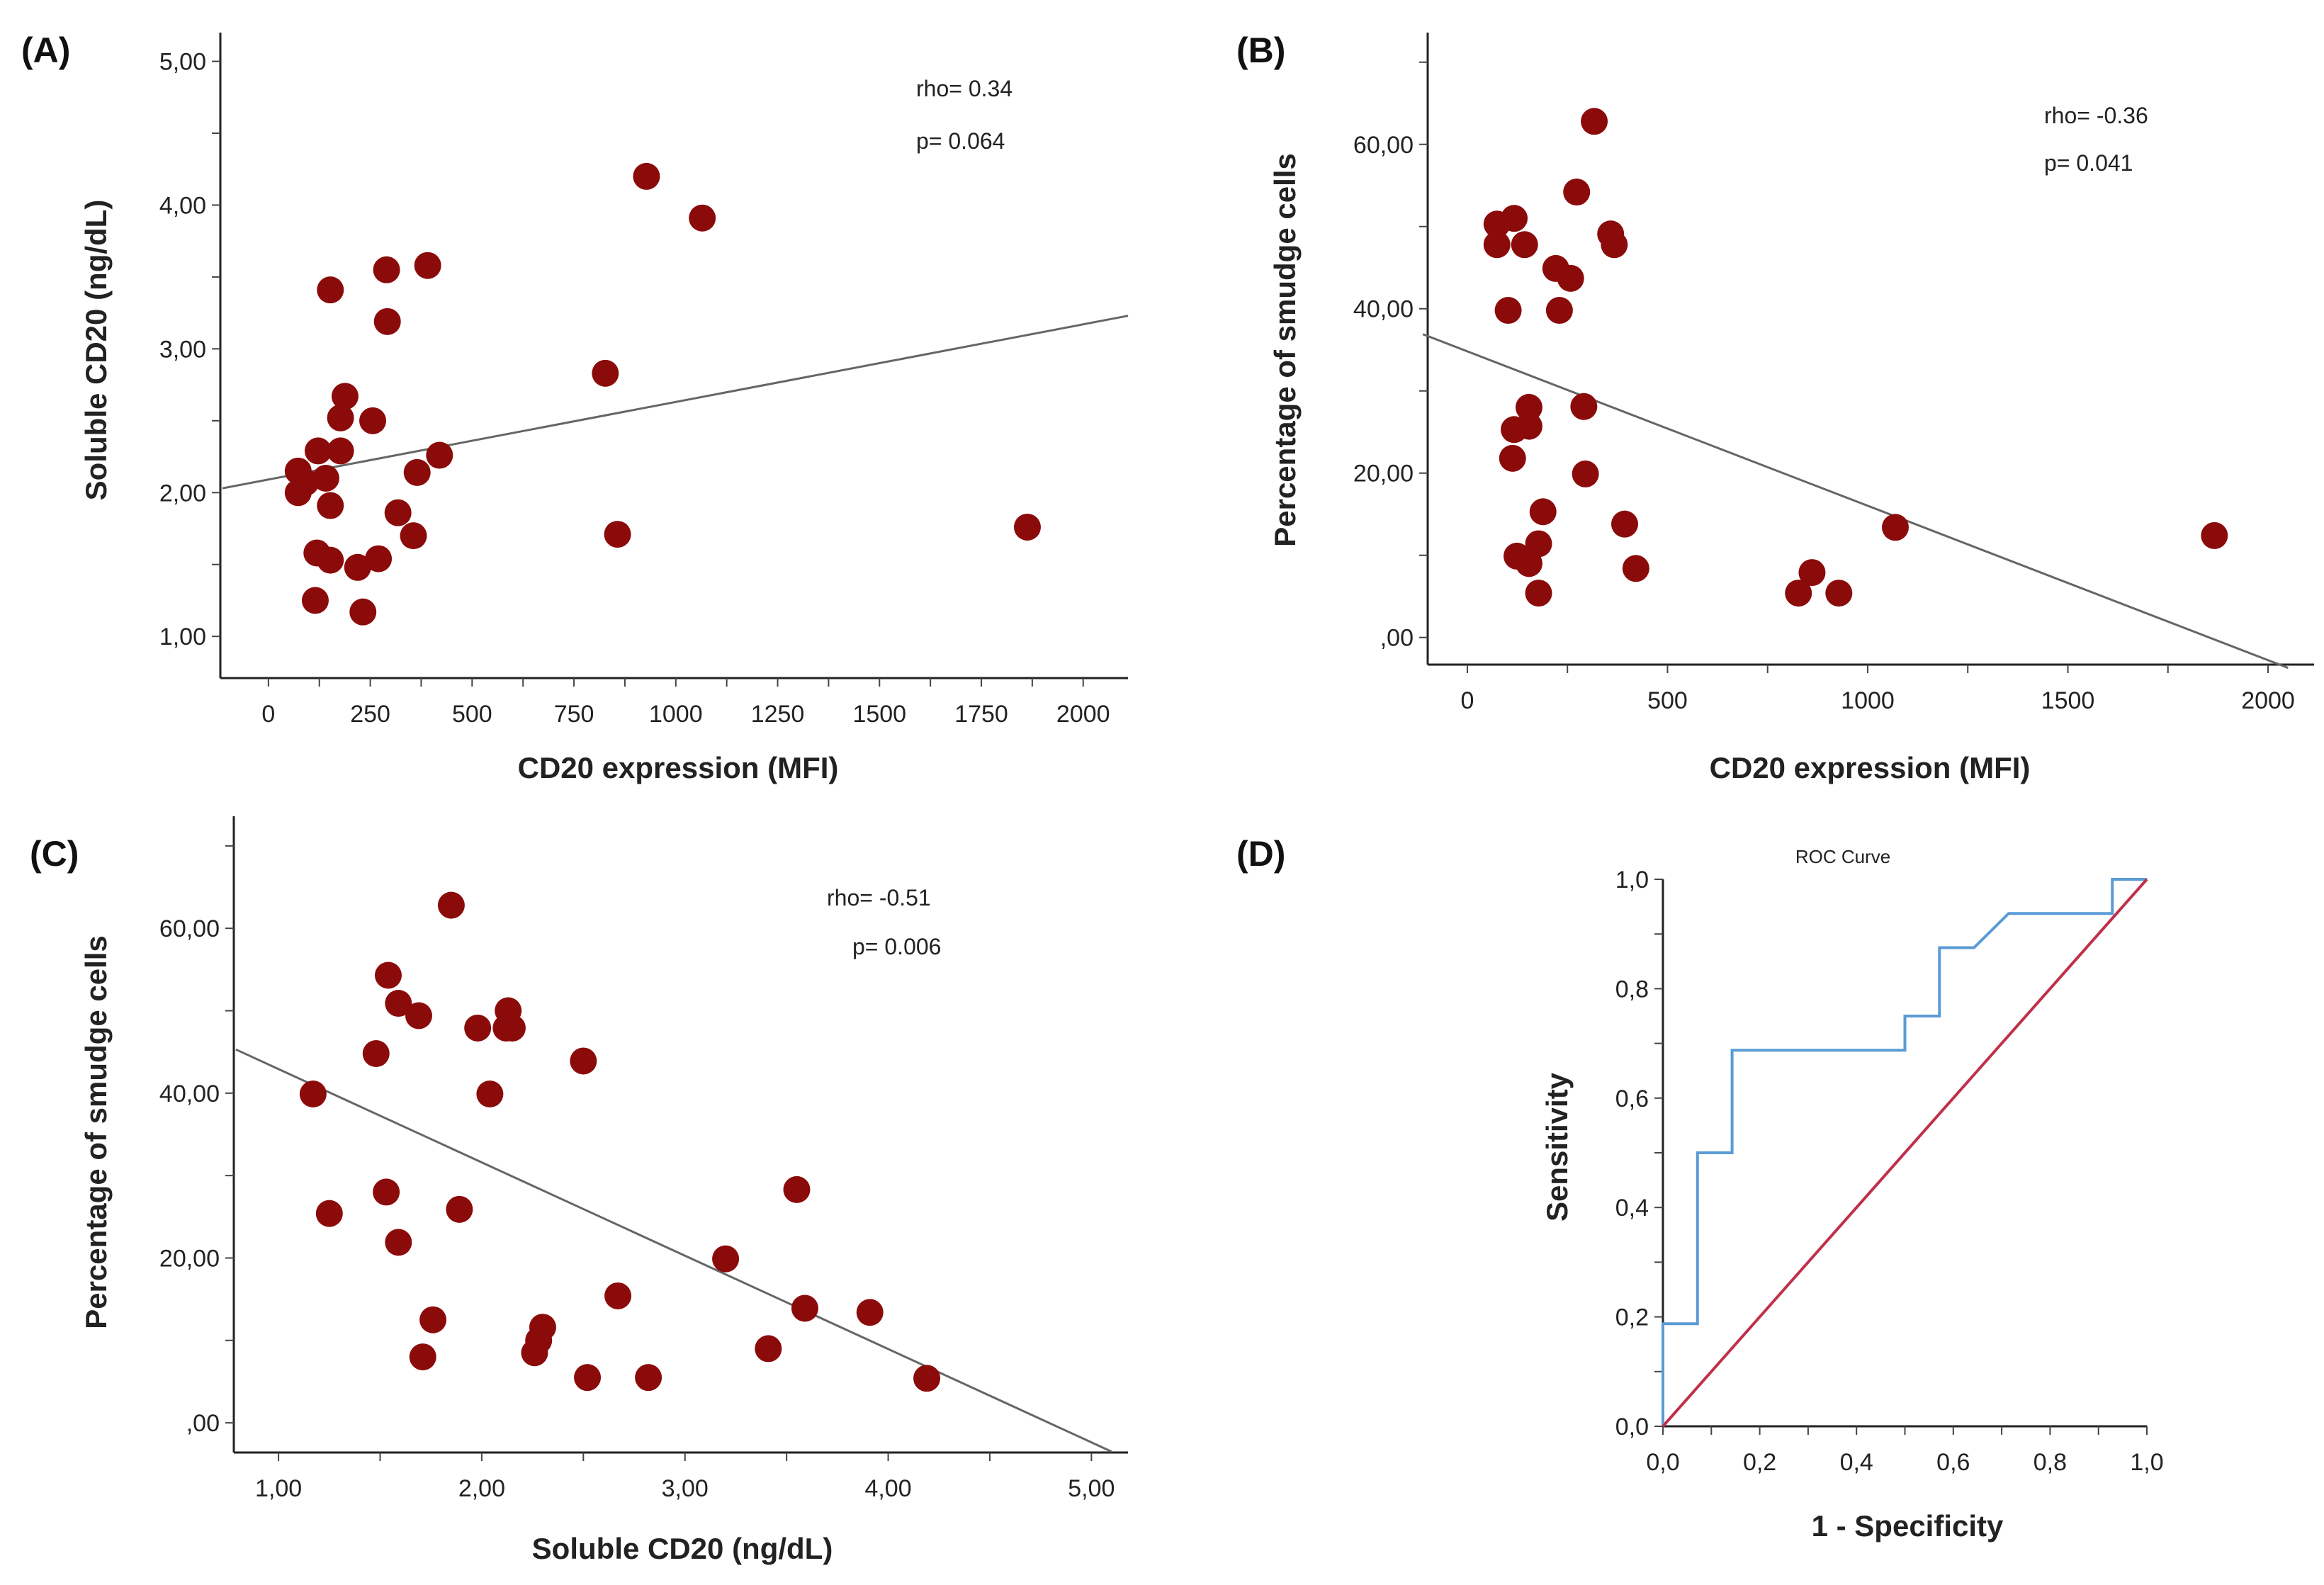  I want to click on rho-annotation: rho= -0.51, so click(879, 897).